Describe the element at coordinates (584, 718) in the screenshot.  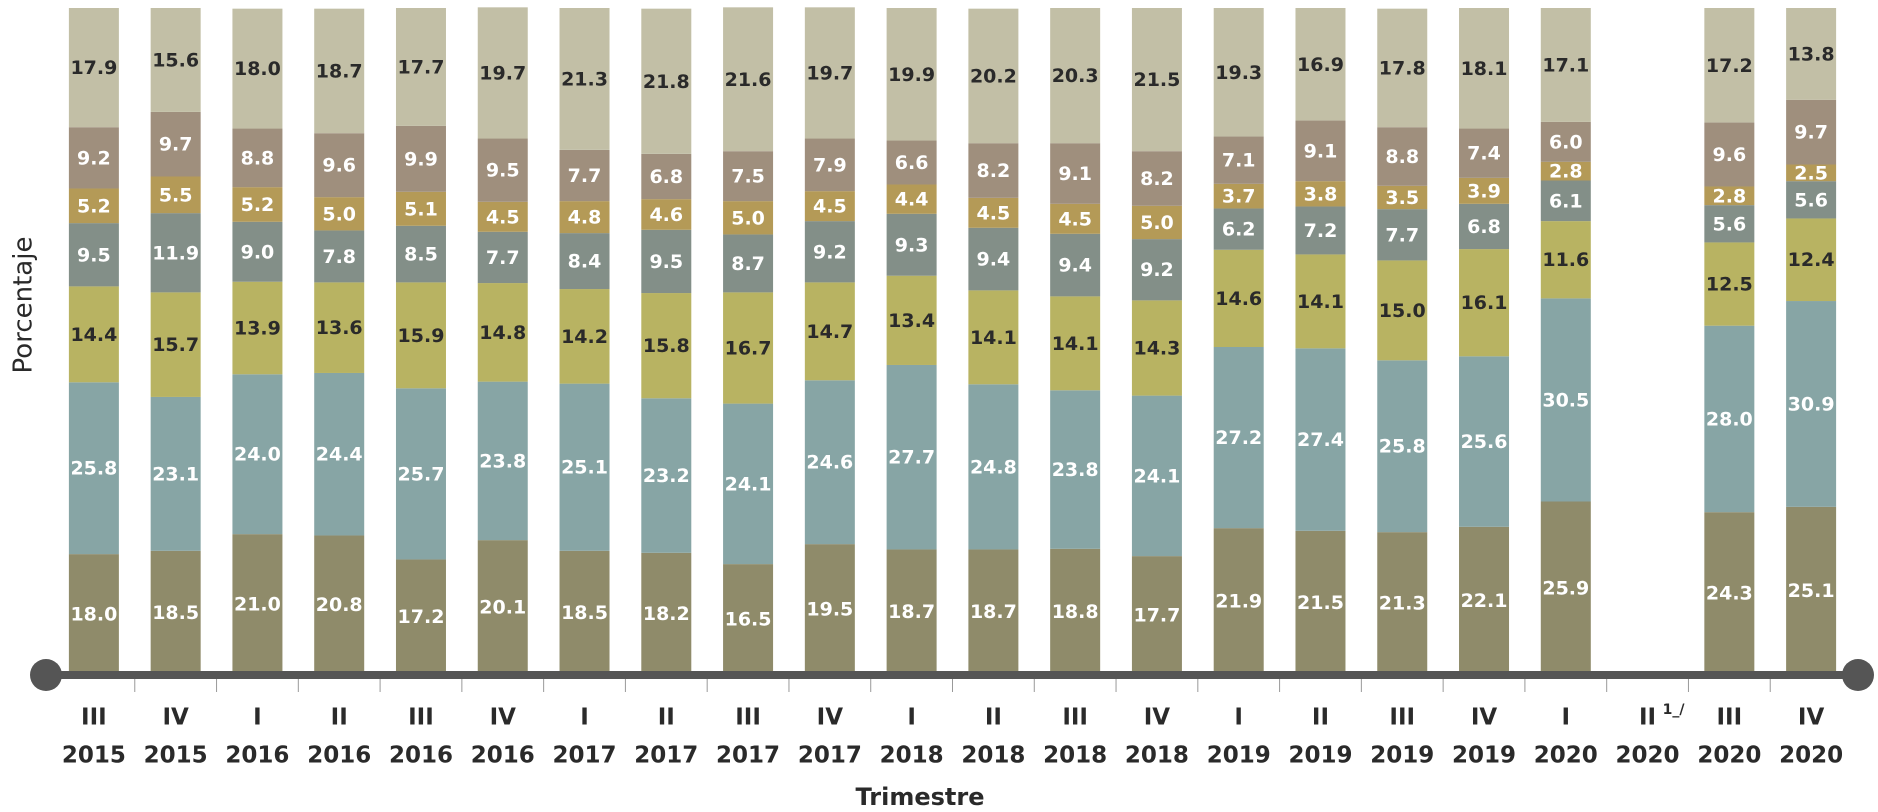
I see `x-tick-label: I` at that location.